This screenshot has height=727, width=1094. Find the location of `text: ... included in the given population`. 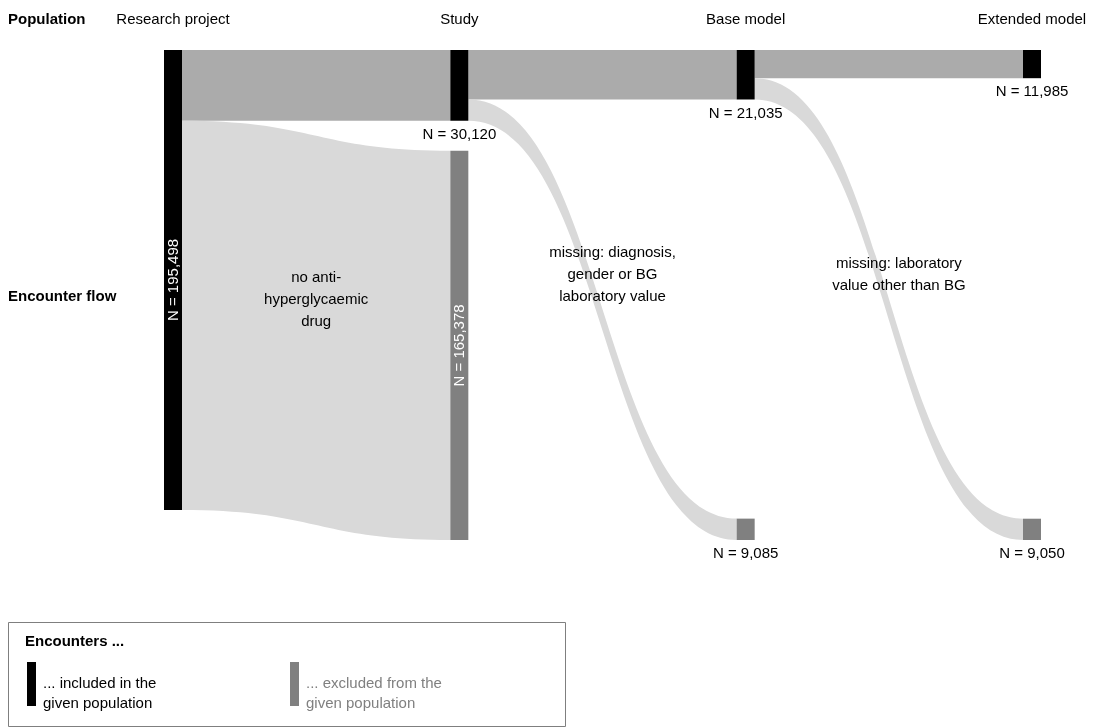

text: ... included in the given population is located at coordinates (100, 693).